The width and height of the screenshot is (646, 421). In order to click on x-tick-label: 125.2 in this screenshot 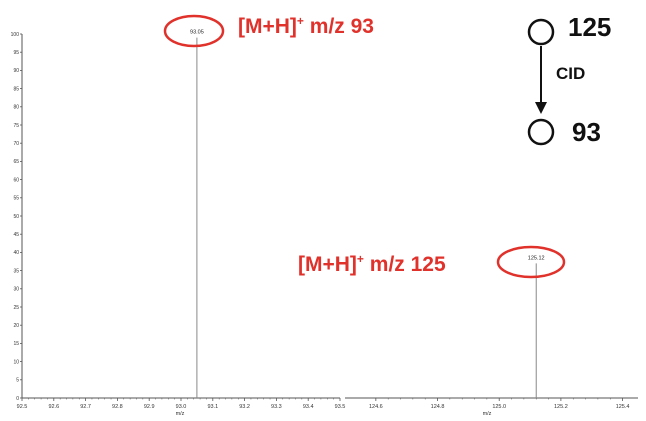, I will do `click(561, 407)`.